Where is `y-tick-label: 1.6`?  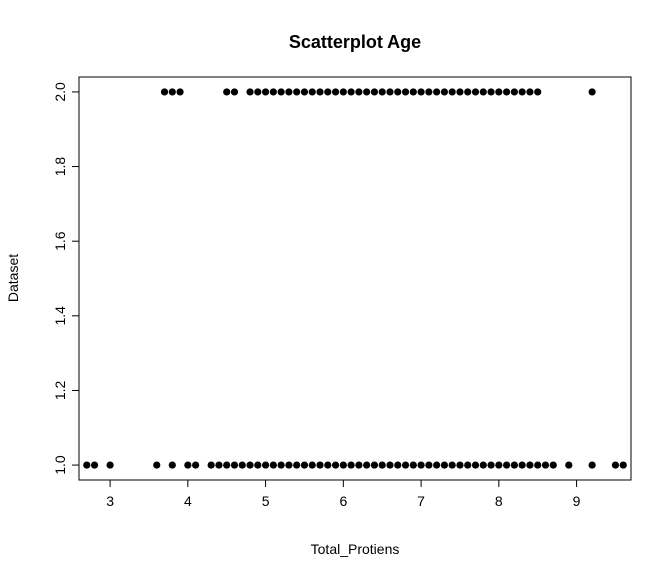 y-tick-label: 1.6 is located at coordinates (60, 241).